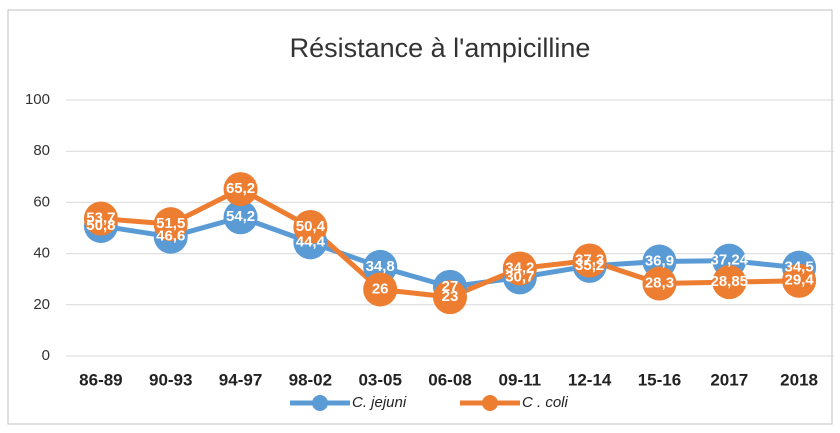 The image size is (840, 433). I want to click on data-label: 37,3, so click(589, 259).